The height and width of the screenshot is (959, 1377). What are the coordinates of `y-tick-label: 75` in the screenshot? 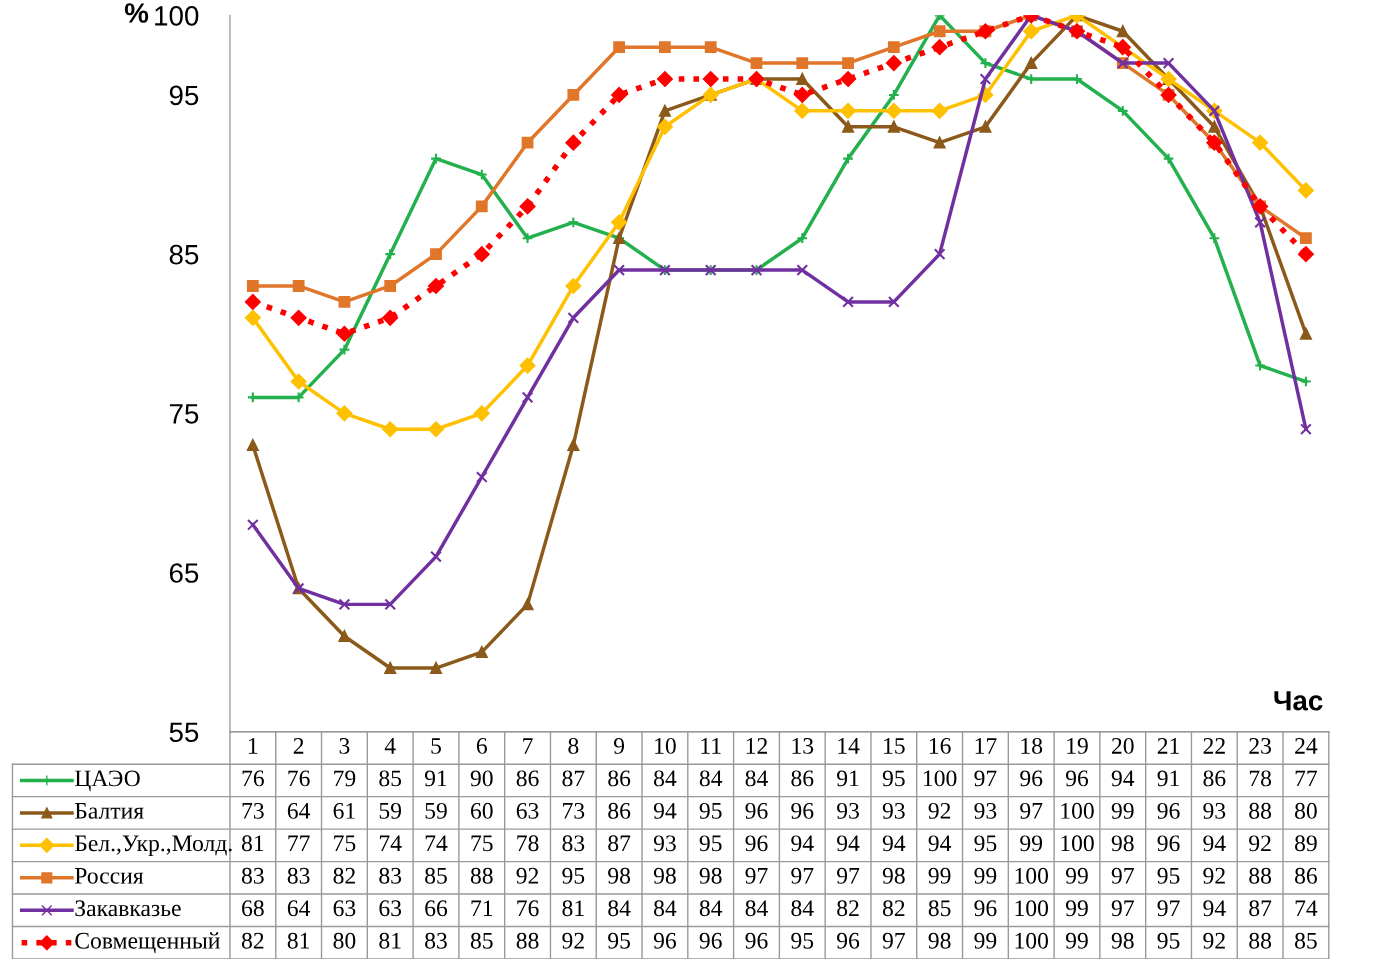 It's located at (184, 414).